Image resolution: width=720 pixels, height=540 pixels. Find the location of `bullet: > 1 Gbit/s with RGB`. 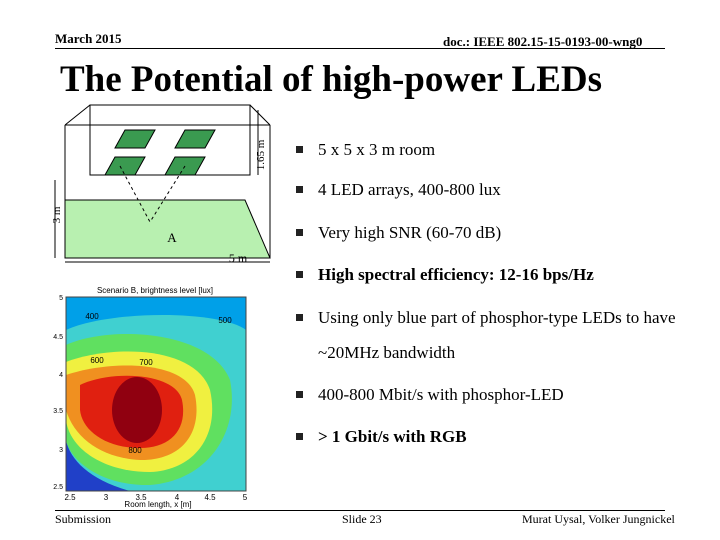

bullet: > 1 Gbit/s with RGB is located at coordinates (501, 436).